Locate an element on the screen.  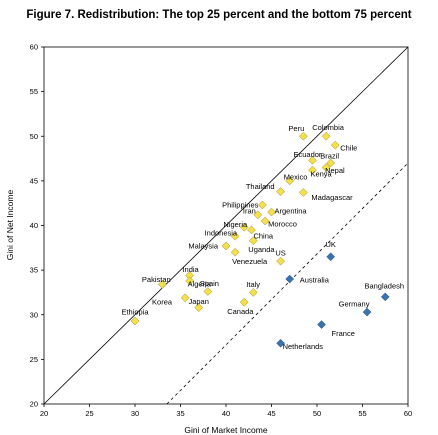
point-mexico is located at coordinates (290, 181).